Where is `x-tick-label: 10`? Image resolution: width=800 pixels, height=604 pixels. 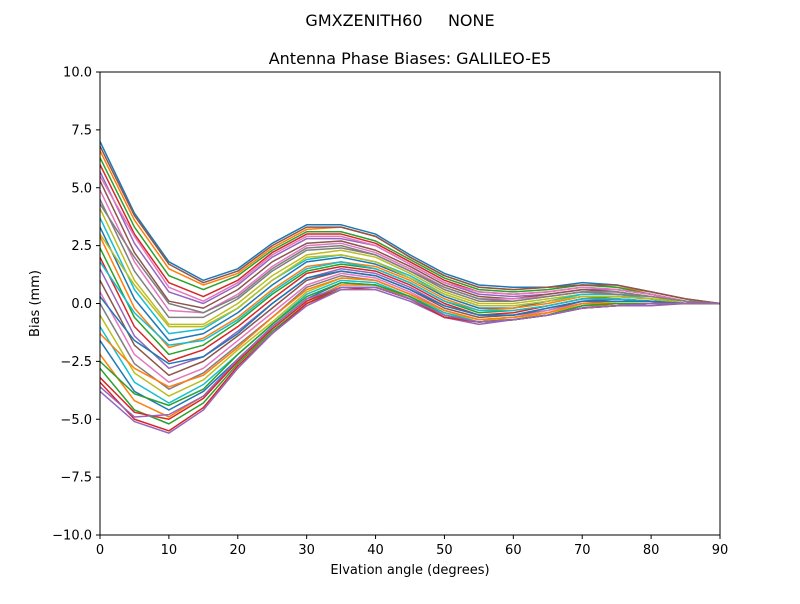 x-tick-label: 10 is located at coordinates (169, 550).